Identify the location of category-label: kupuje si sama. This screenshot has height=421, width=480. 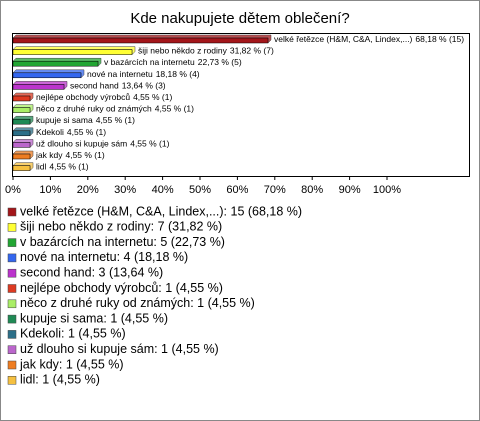
(64, 120).